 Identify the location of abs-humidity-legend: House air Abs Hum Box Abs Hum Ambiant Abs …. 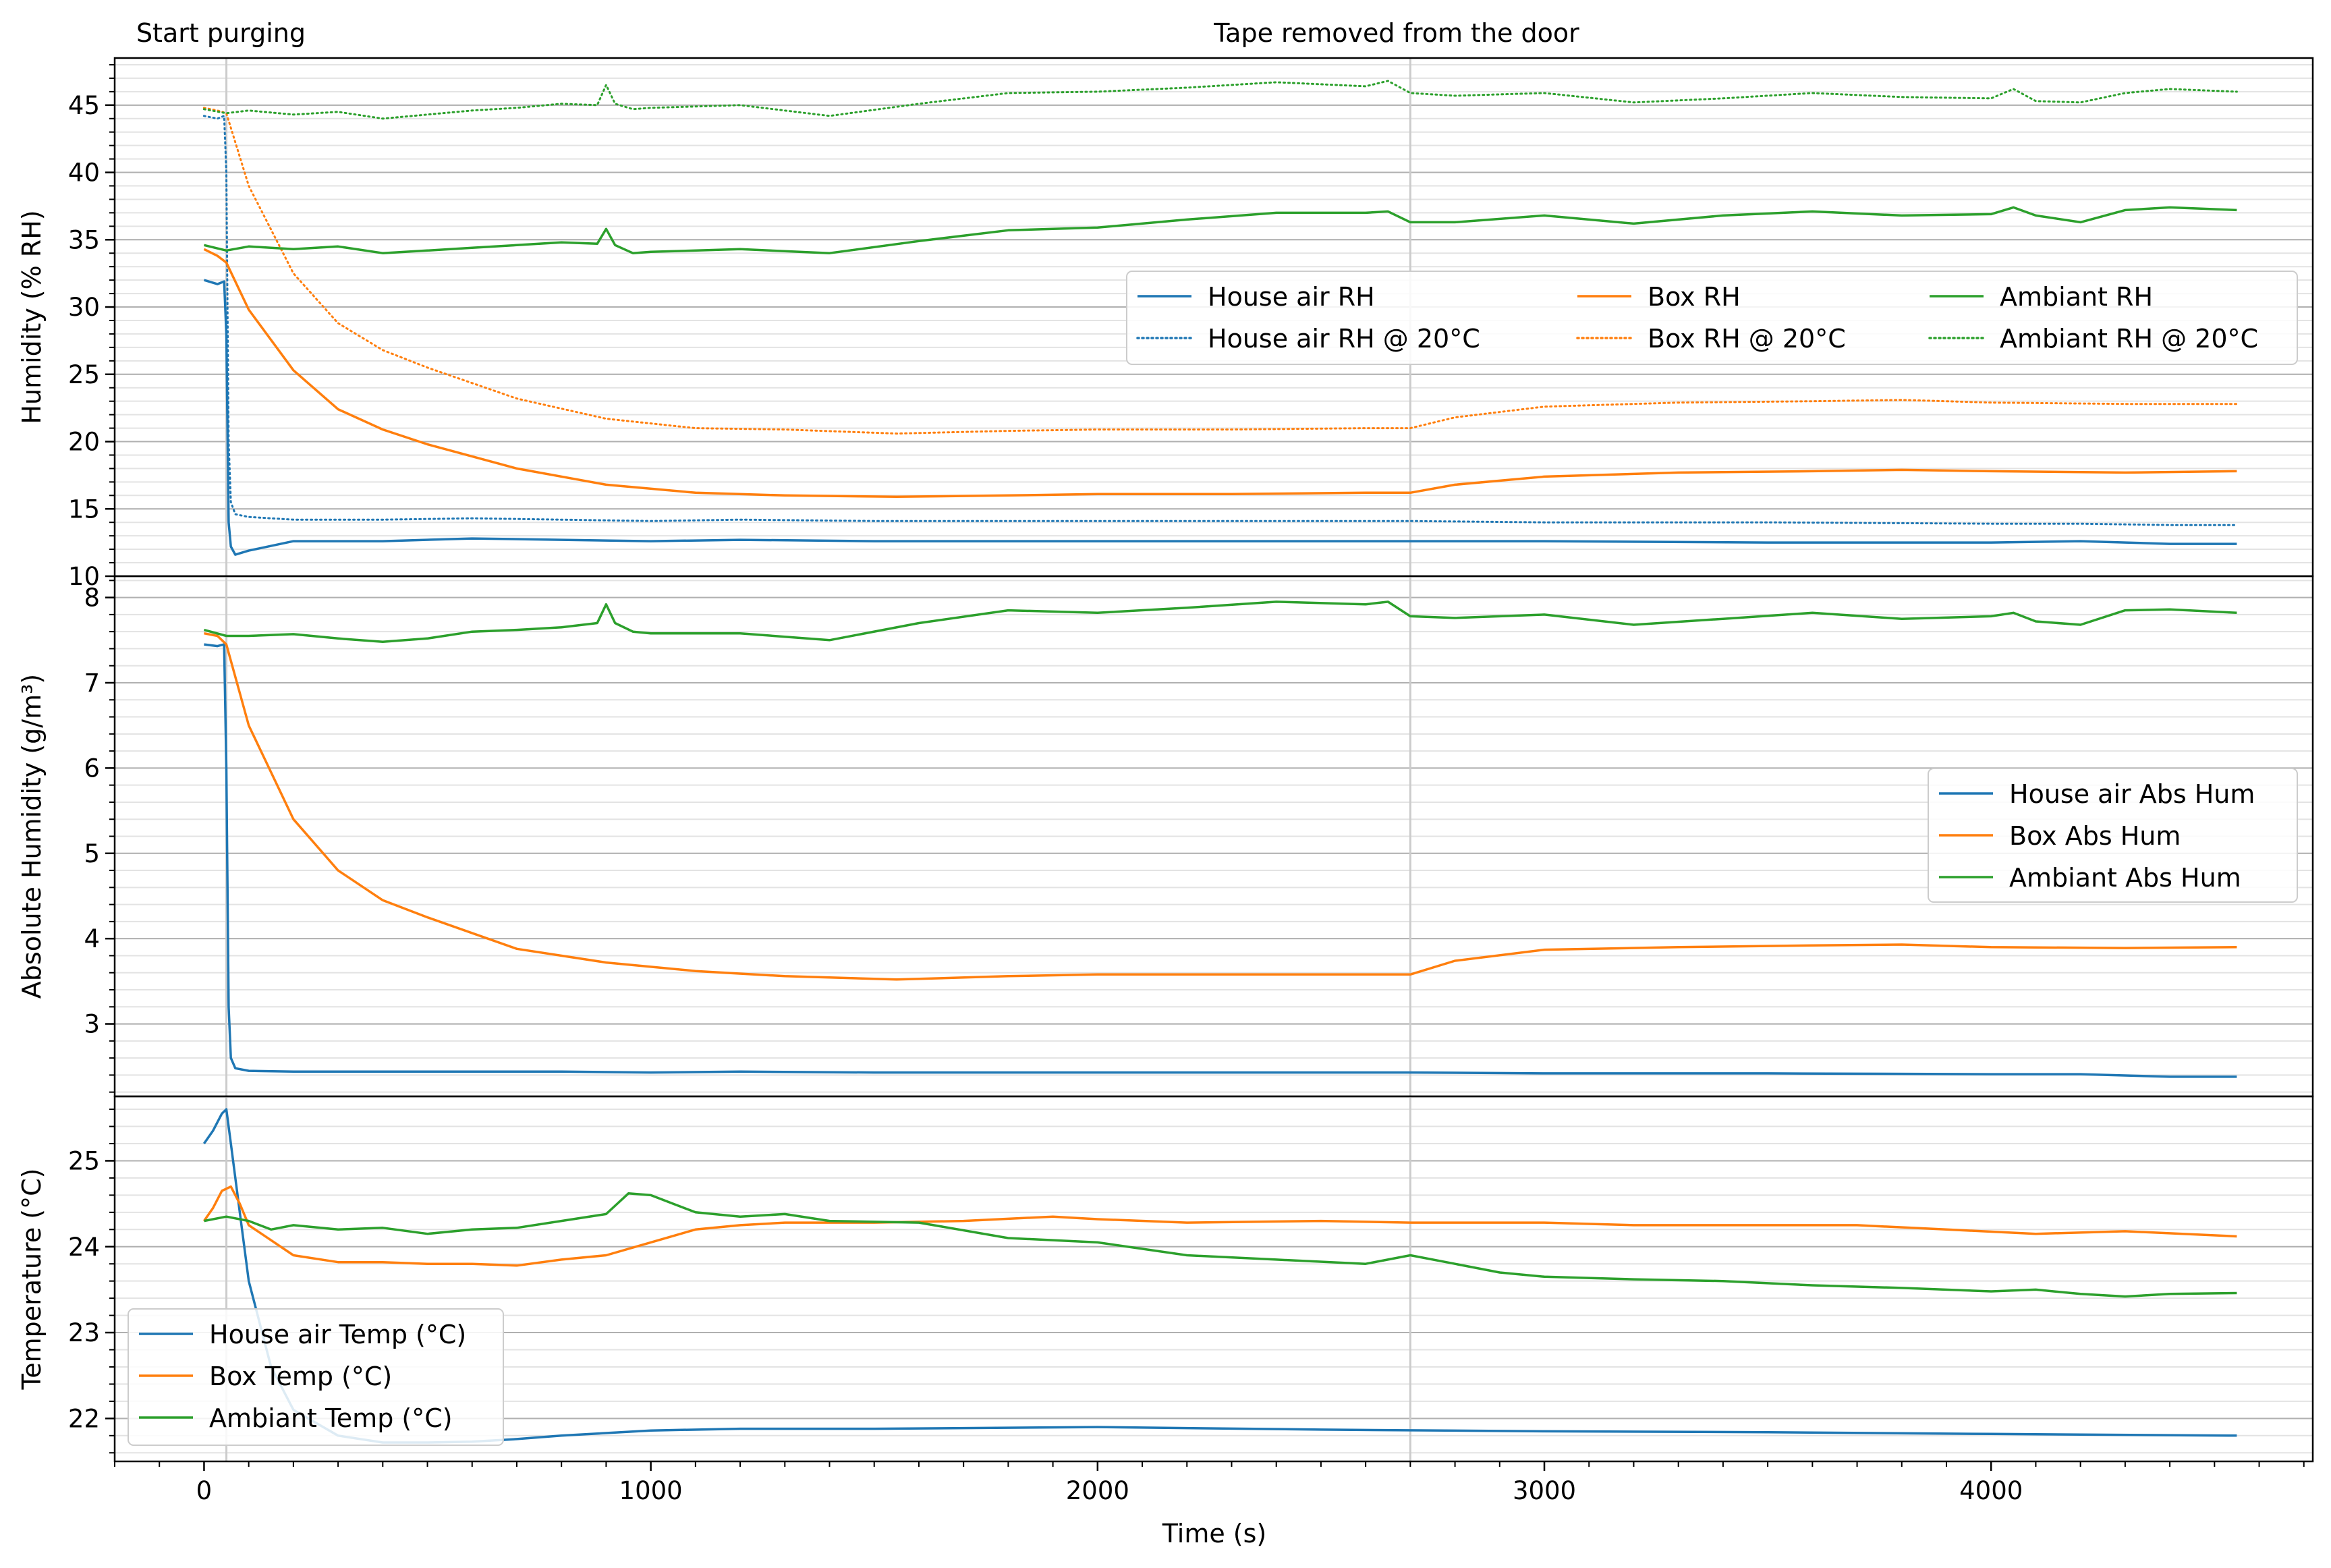
(2113, 835).